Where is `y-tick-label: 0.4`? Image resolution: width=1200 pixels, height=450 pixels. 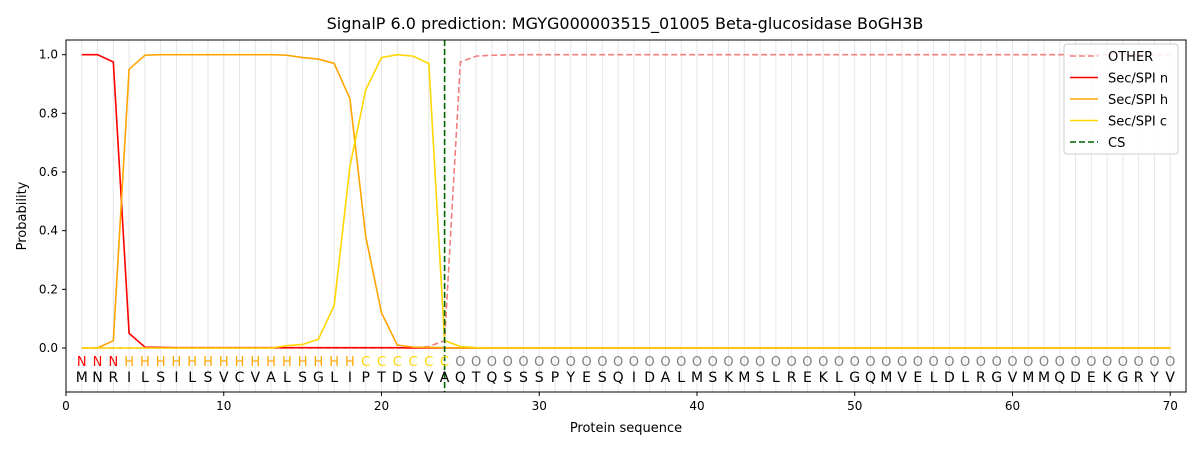
y-tick-label: 0.4 is located at coordinates (48, 231).